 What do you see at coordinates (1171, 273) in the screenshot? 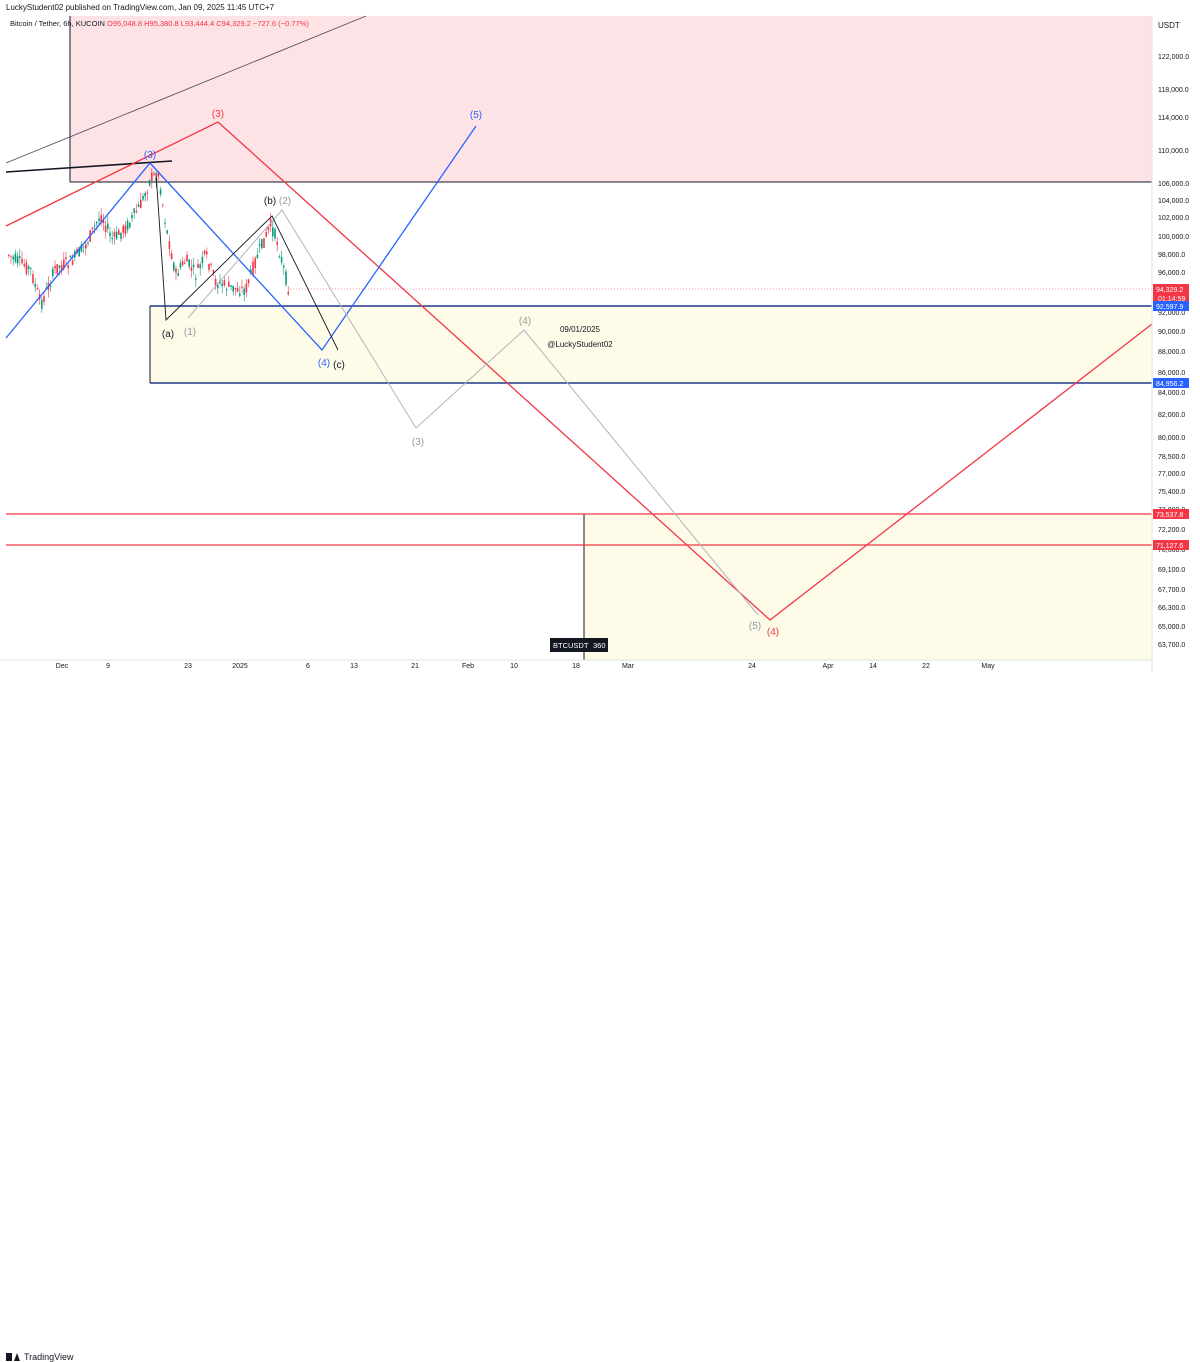
I see `price-tick-label: 96,000.0` at bounding box center [1171, 273].